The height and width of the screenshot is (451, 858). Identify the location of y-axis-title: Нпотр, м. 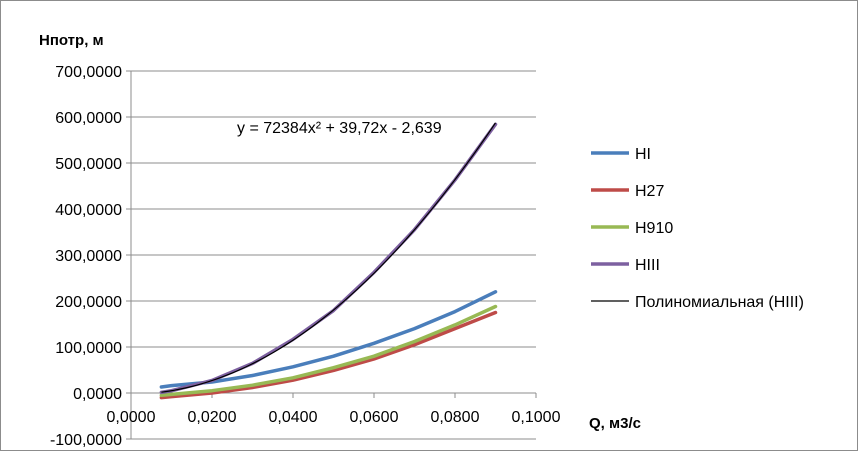
(71, 40).